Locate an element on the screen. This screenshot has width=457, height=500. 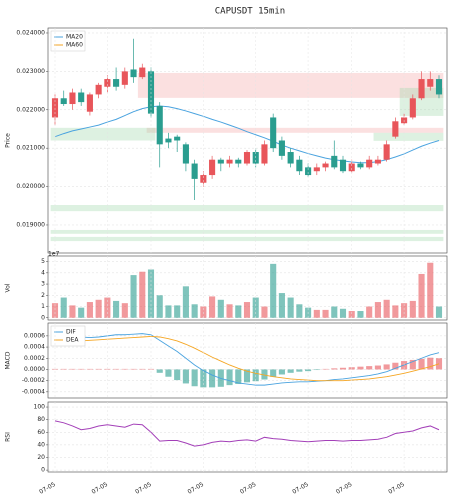
macd-line is located at coordinates (247, 358).